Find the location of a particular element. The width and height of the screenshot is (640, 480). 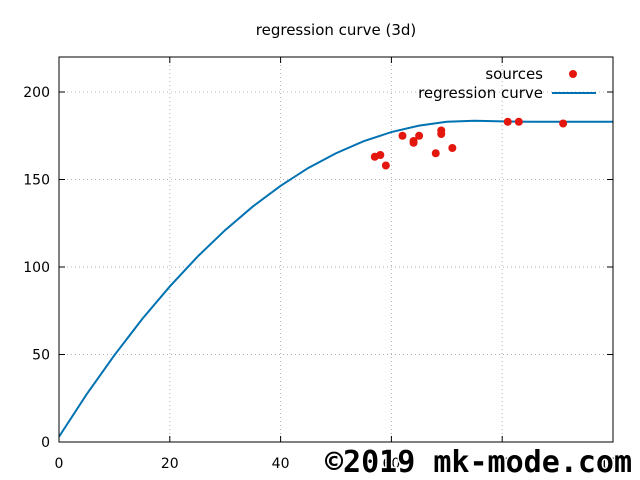

chart-title: regression curve (3d) is located at coordinates (336, 30).